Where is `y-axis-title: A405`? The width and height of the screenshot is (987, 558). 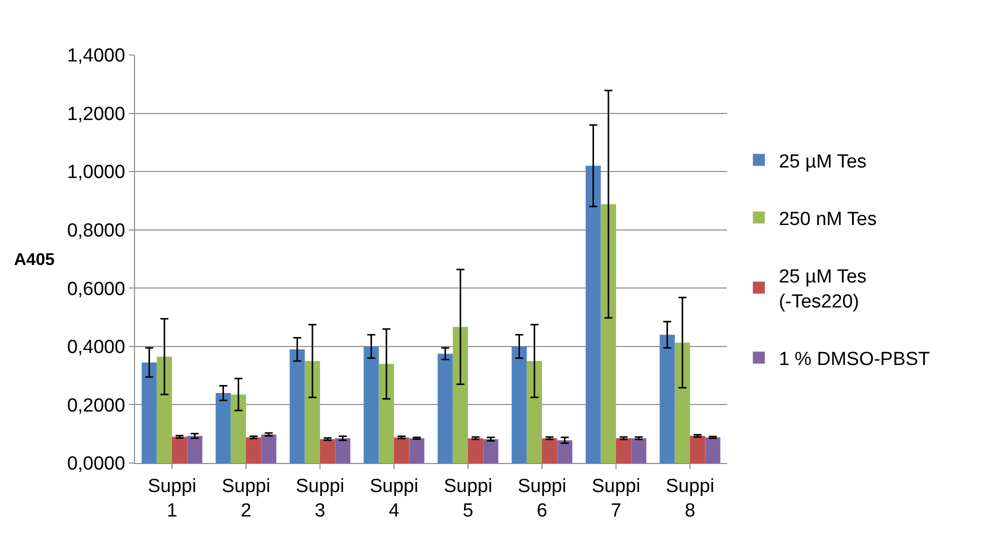 y-axis-title: A405 is located at coordinates (34, 259).